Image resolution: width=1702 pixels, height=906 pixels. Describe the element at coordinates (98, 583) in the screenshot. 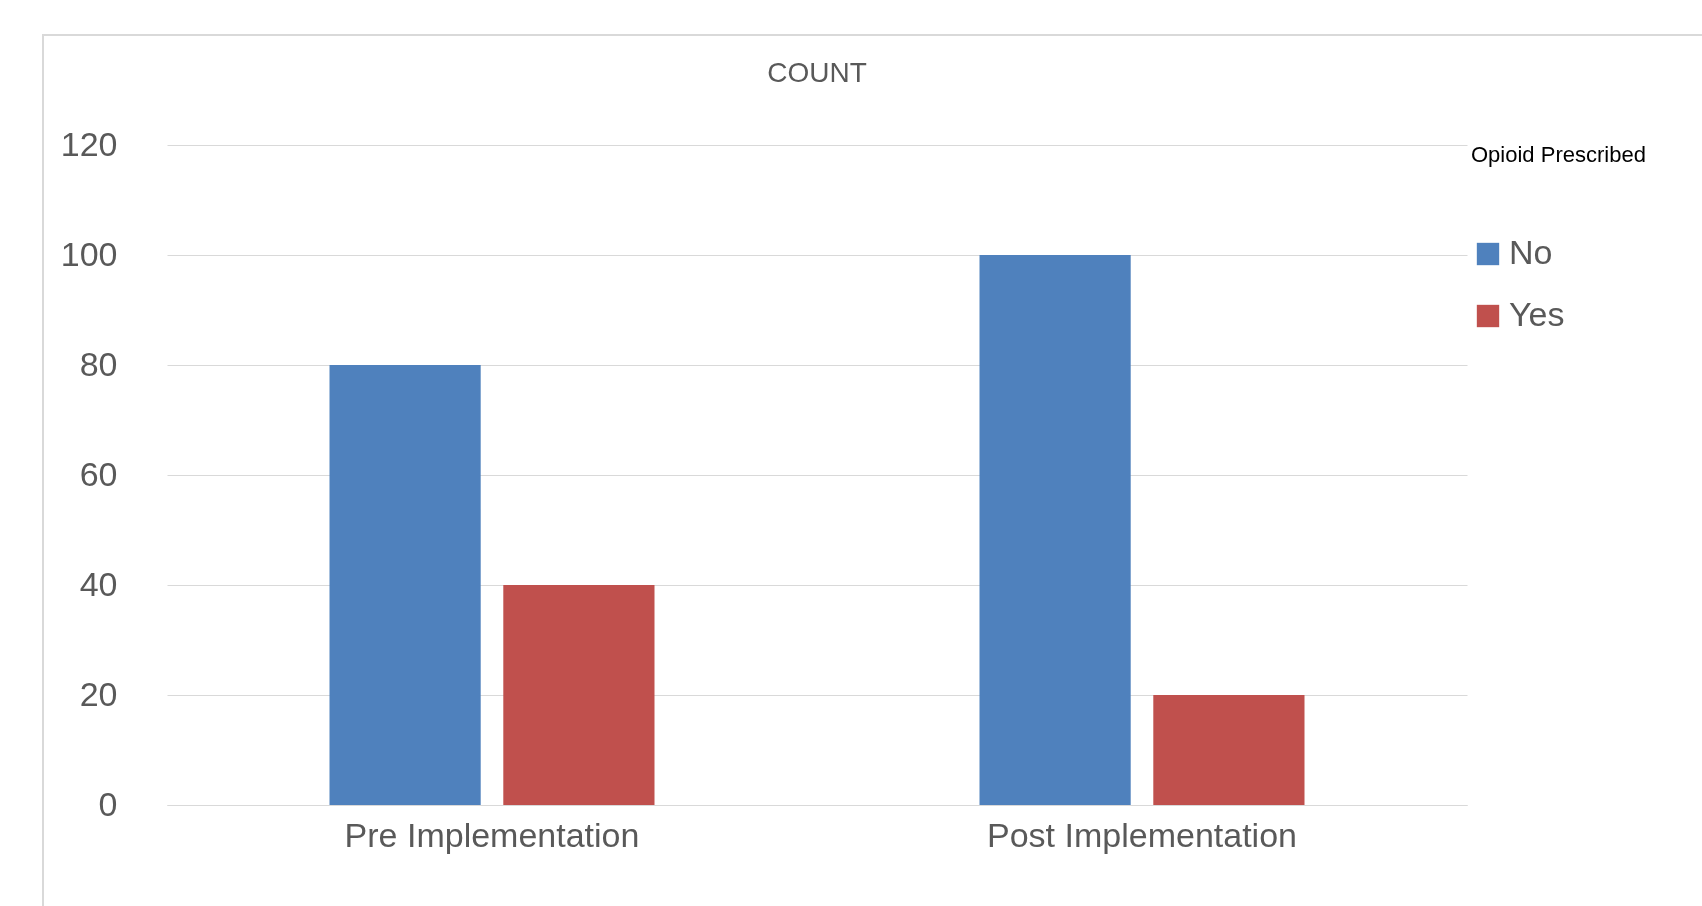

I see `y-tick-label: 40` at that location.